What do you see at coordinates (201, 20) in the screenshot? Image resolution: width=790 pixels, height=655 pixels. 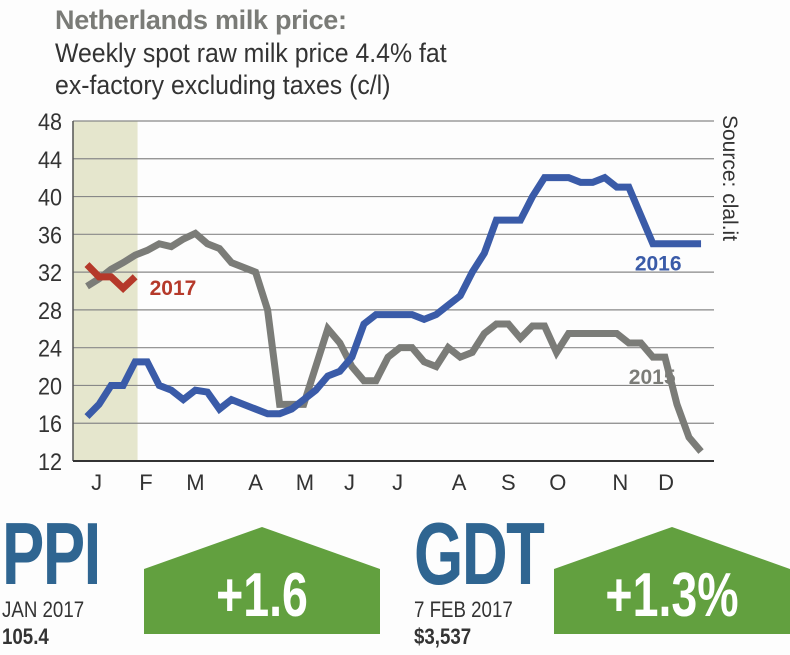 I see `chart-title: Netherlands milk price:` at bounding box center [201, 20].